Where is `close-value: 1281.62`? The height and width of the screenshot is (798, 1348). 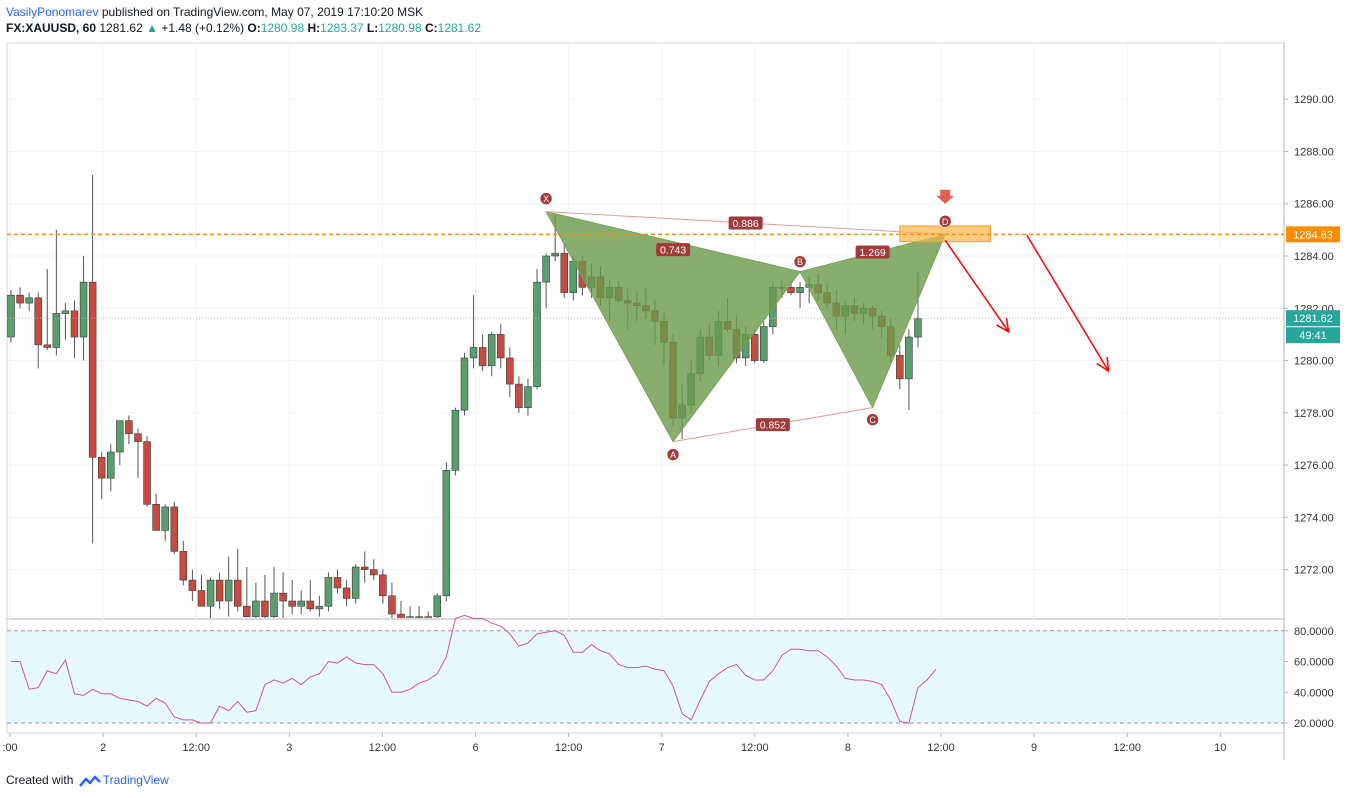 close-value: 1281.62 is located at coordinates (459, 28).